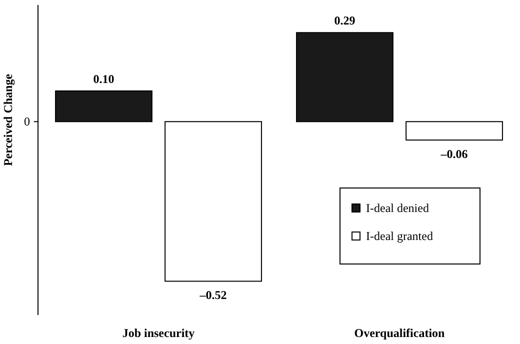 The height and width of the screenshot is (344, 520). I want to click on y-axis-title: Perceived Change, so click(8, 119).